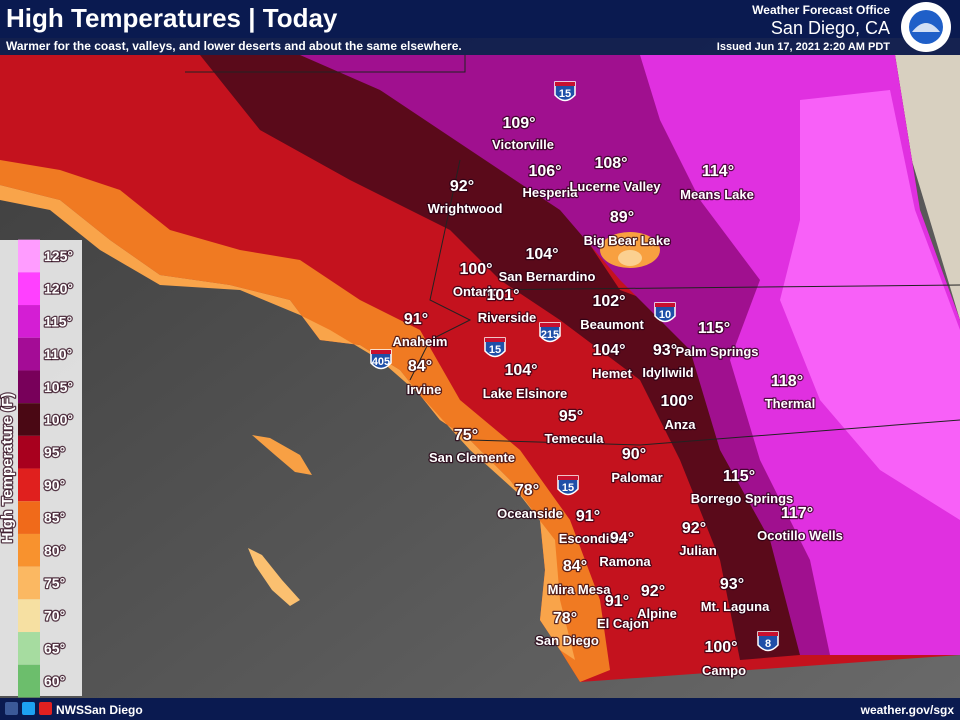  What do you see at coordinates (592, 538) in the screenshot?
I see `city-name: Escondido` at bounding box center [592, 538].